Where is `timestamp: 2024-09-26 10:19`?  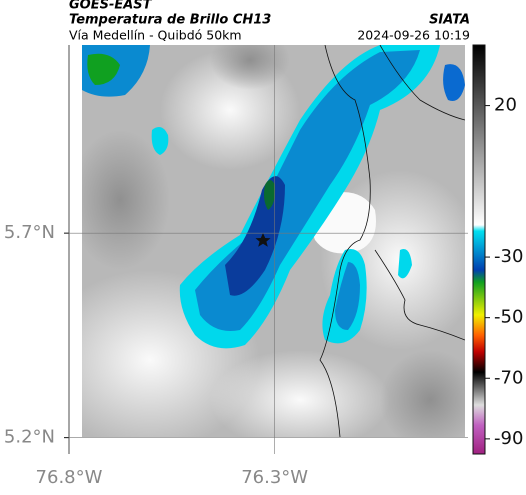 timestamp: 2024-09-26 10:19 is located at coordinates (413, 35).